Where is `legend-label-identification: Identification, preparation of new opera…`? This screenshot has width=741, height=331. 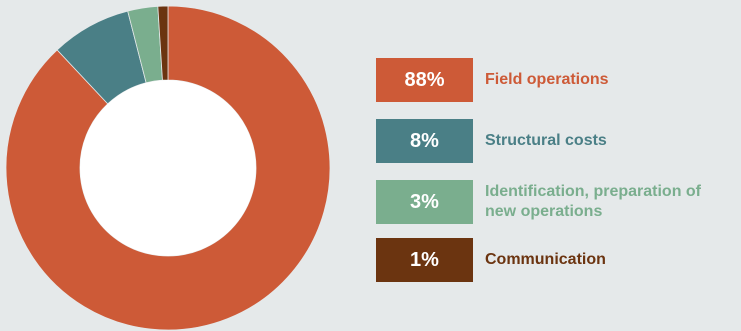 legend-label-identification: Identification, preparation of new opera… is located at coordinates (593, 201).